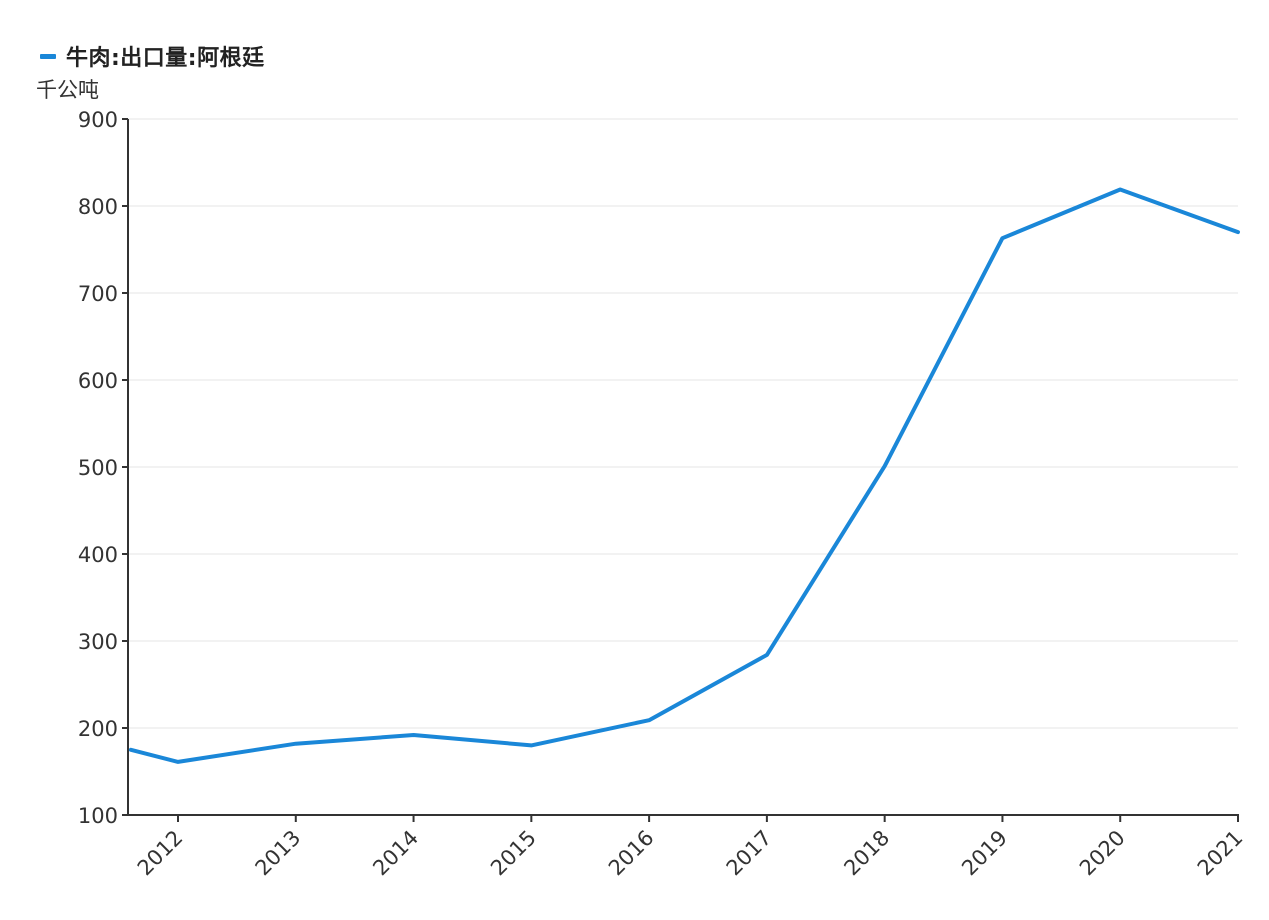  I want to click on x-tick-label-2013: 2013, so click(278, 853).